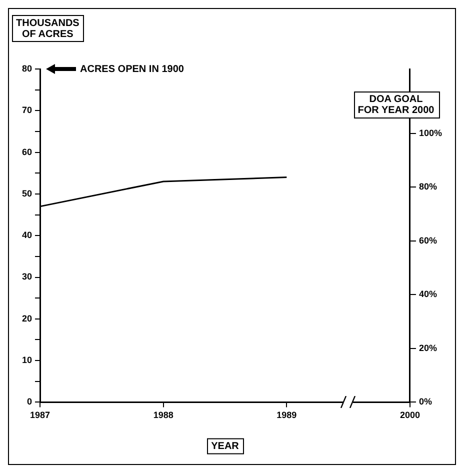 The height and width of the screenshot is (473, 464). What do you see at coordinates (27, 318) in the screenshot?
I see `y-tick-label: 20` at bounding box center [27, 318].